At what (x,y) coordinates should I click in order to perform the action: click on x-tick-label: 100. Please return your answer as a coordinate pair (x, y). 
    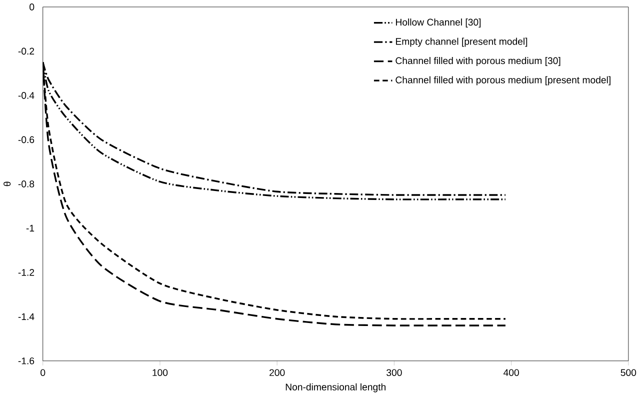
    Looking at the image, I should click on (160, 372).